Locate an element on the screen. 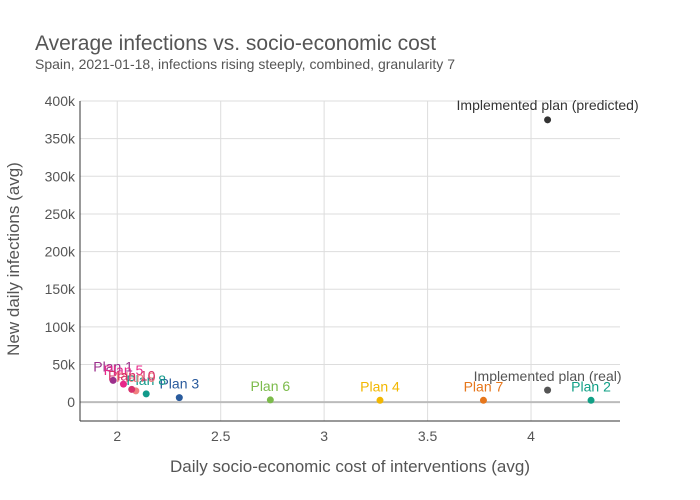  y-tick-label: 0 is located at coordinates (71, 402).